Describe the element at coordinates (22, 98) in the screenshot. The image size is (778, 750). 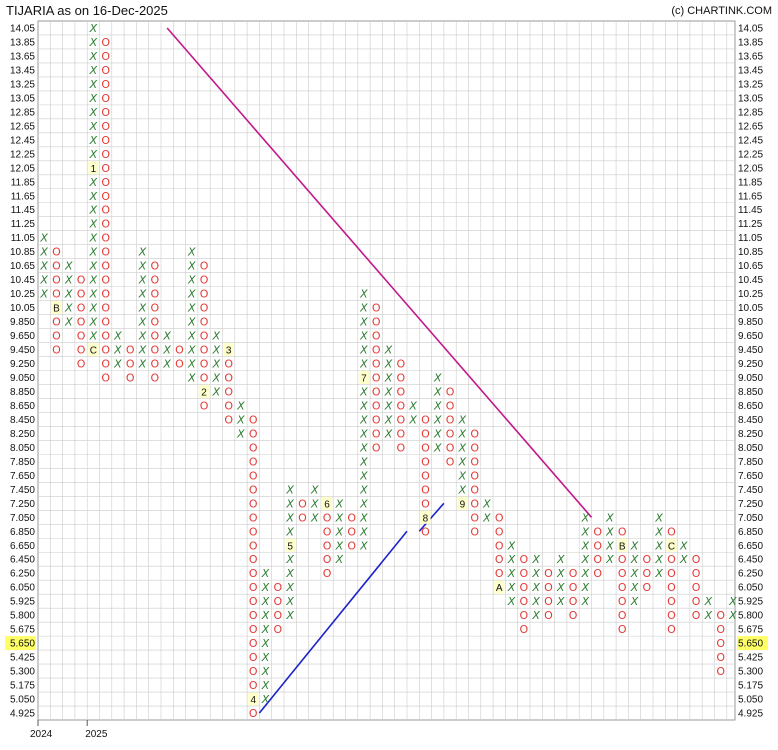
I see `y-tick-left: 13.05` at that location.